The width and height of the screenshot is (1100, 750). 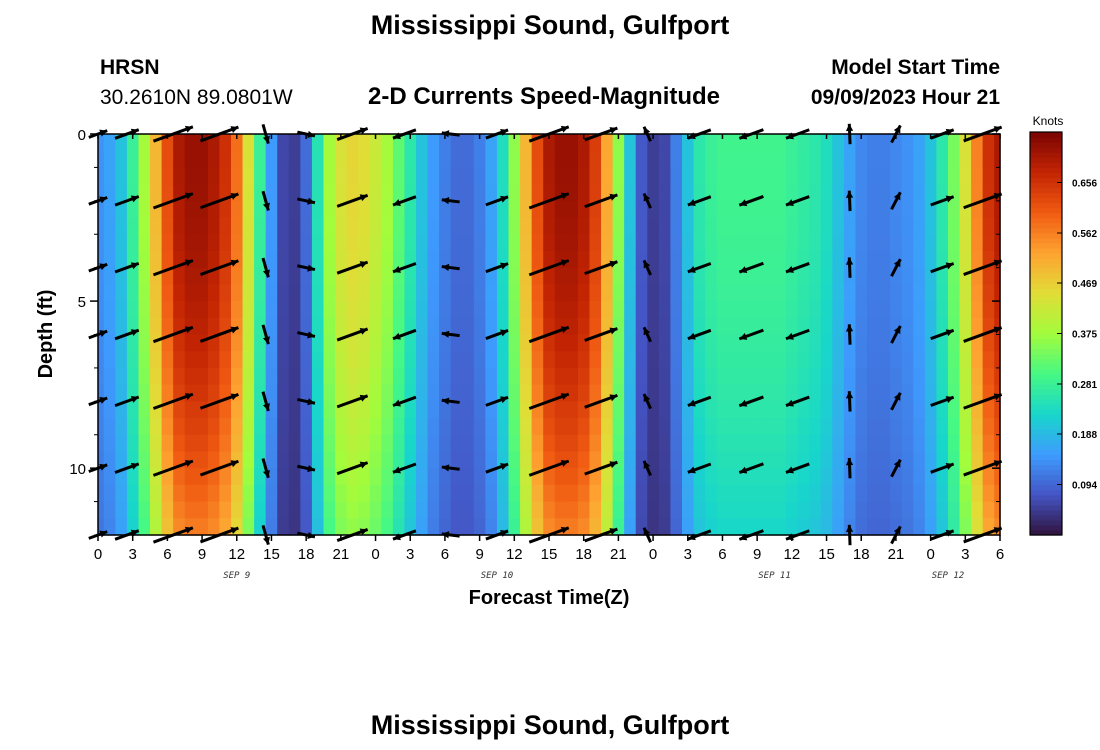 I want to click on x-tick-label: 6, so click(x=1000, y=554).